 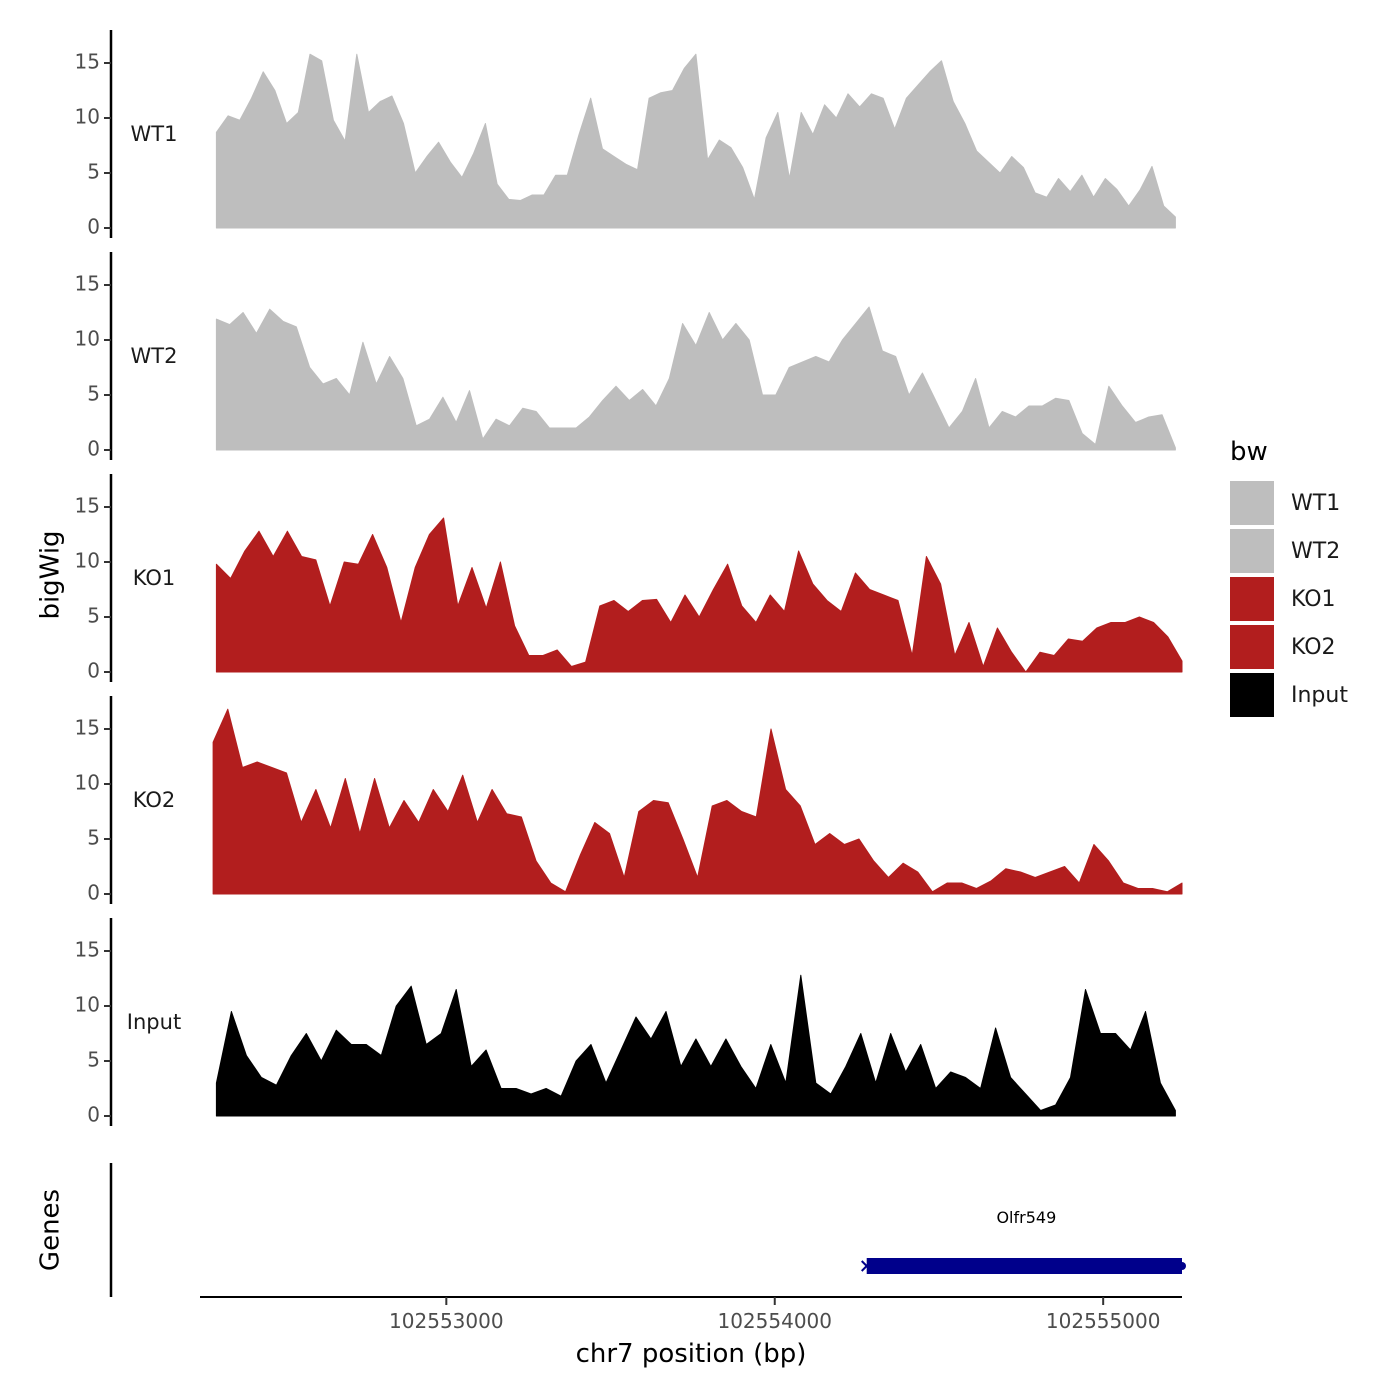 What do you see at coordinates (154, 134) in the screenshot?
I see `track-label-wt1: WT1` at bounding box center [154, 134].